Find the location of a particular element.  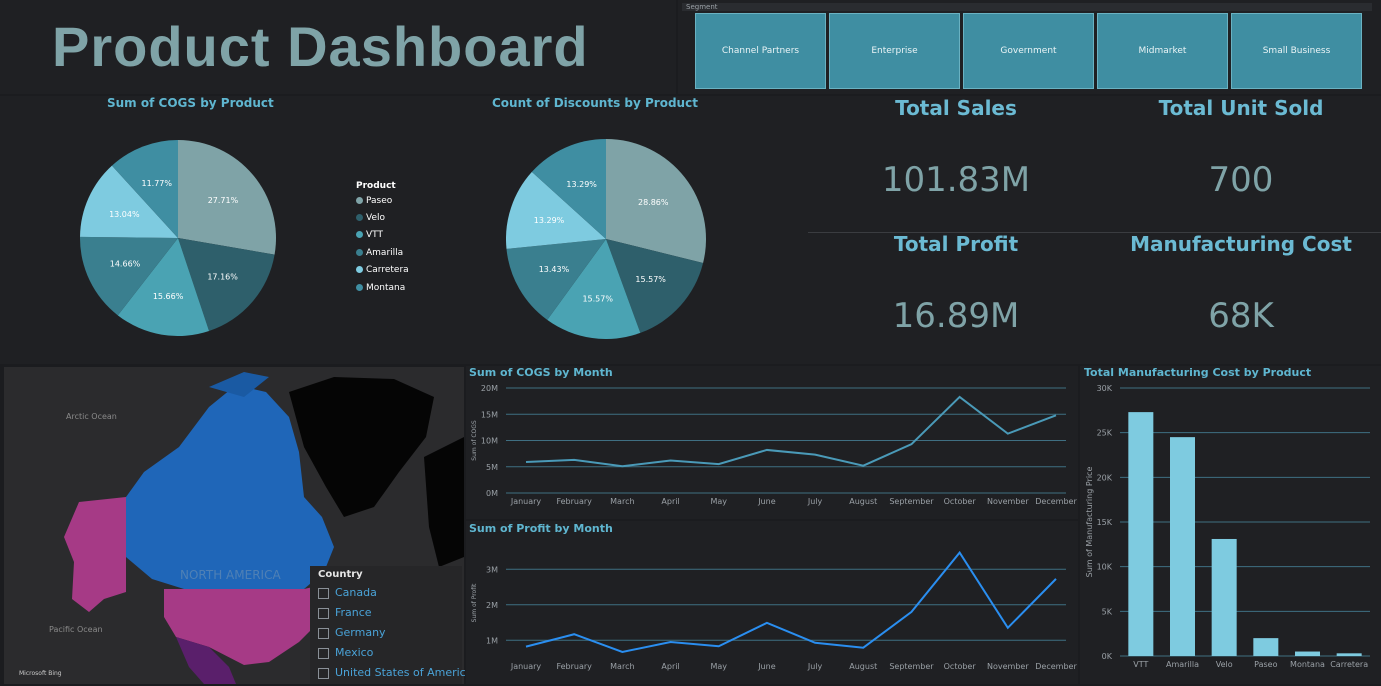

country-label: Mexico is located at coordinates (354, 652).